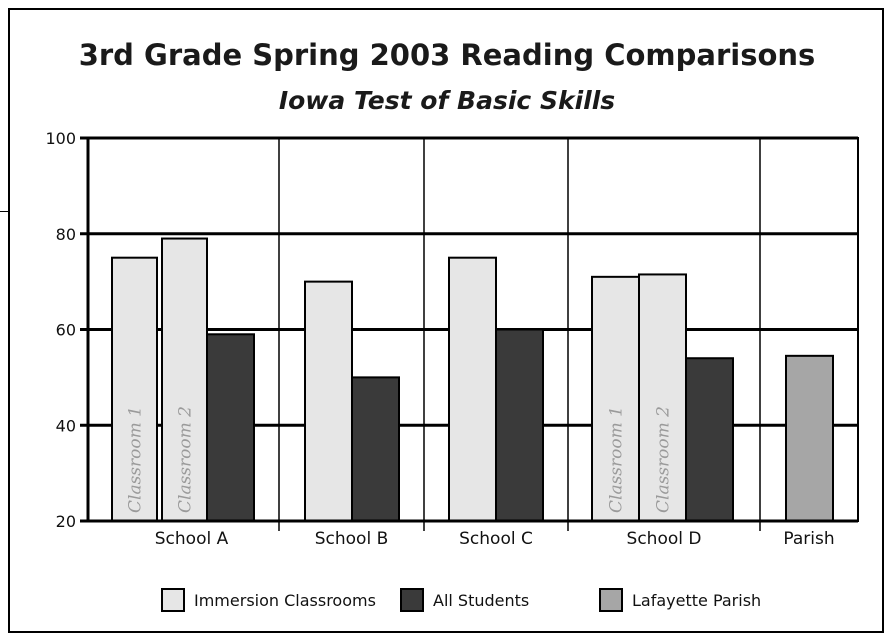  Describe the element at coordinates (808, 539) in the screenshot. I see `x-tick-label-parish: Parish` at that location.